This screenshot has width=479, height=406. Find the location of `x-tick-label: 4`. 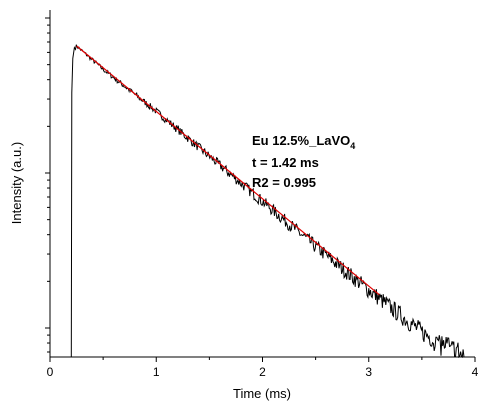

x-tick-label: 4 is located at coordinates (475, 372).